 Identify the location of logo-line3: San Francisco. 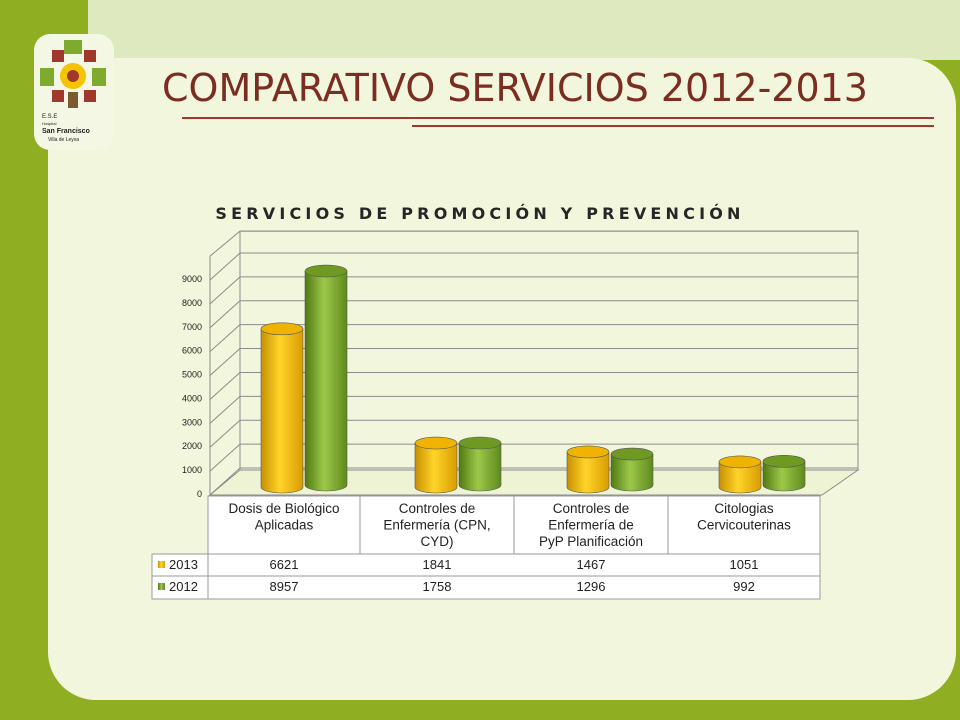
(66, 131).